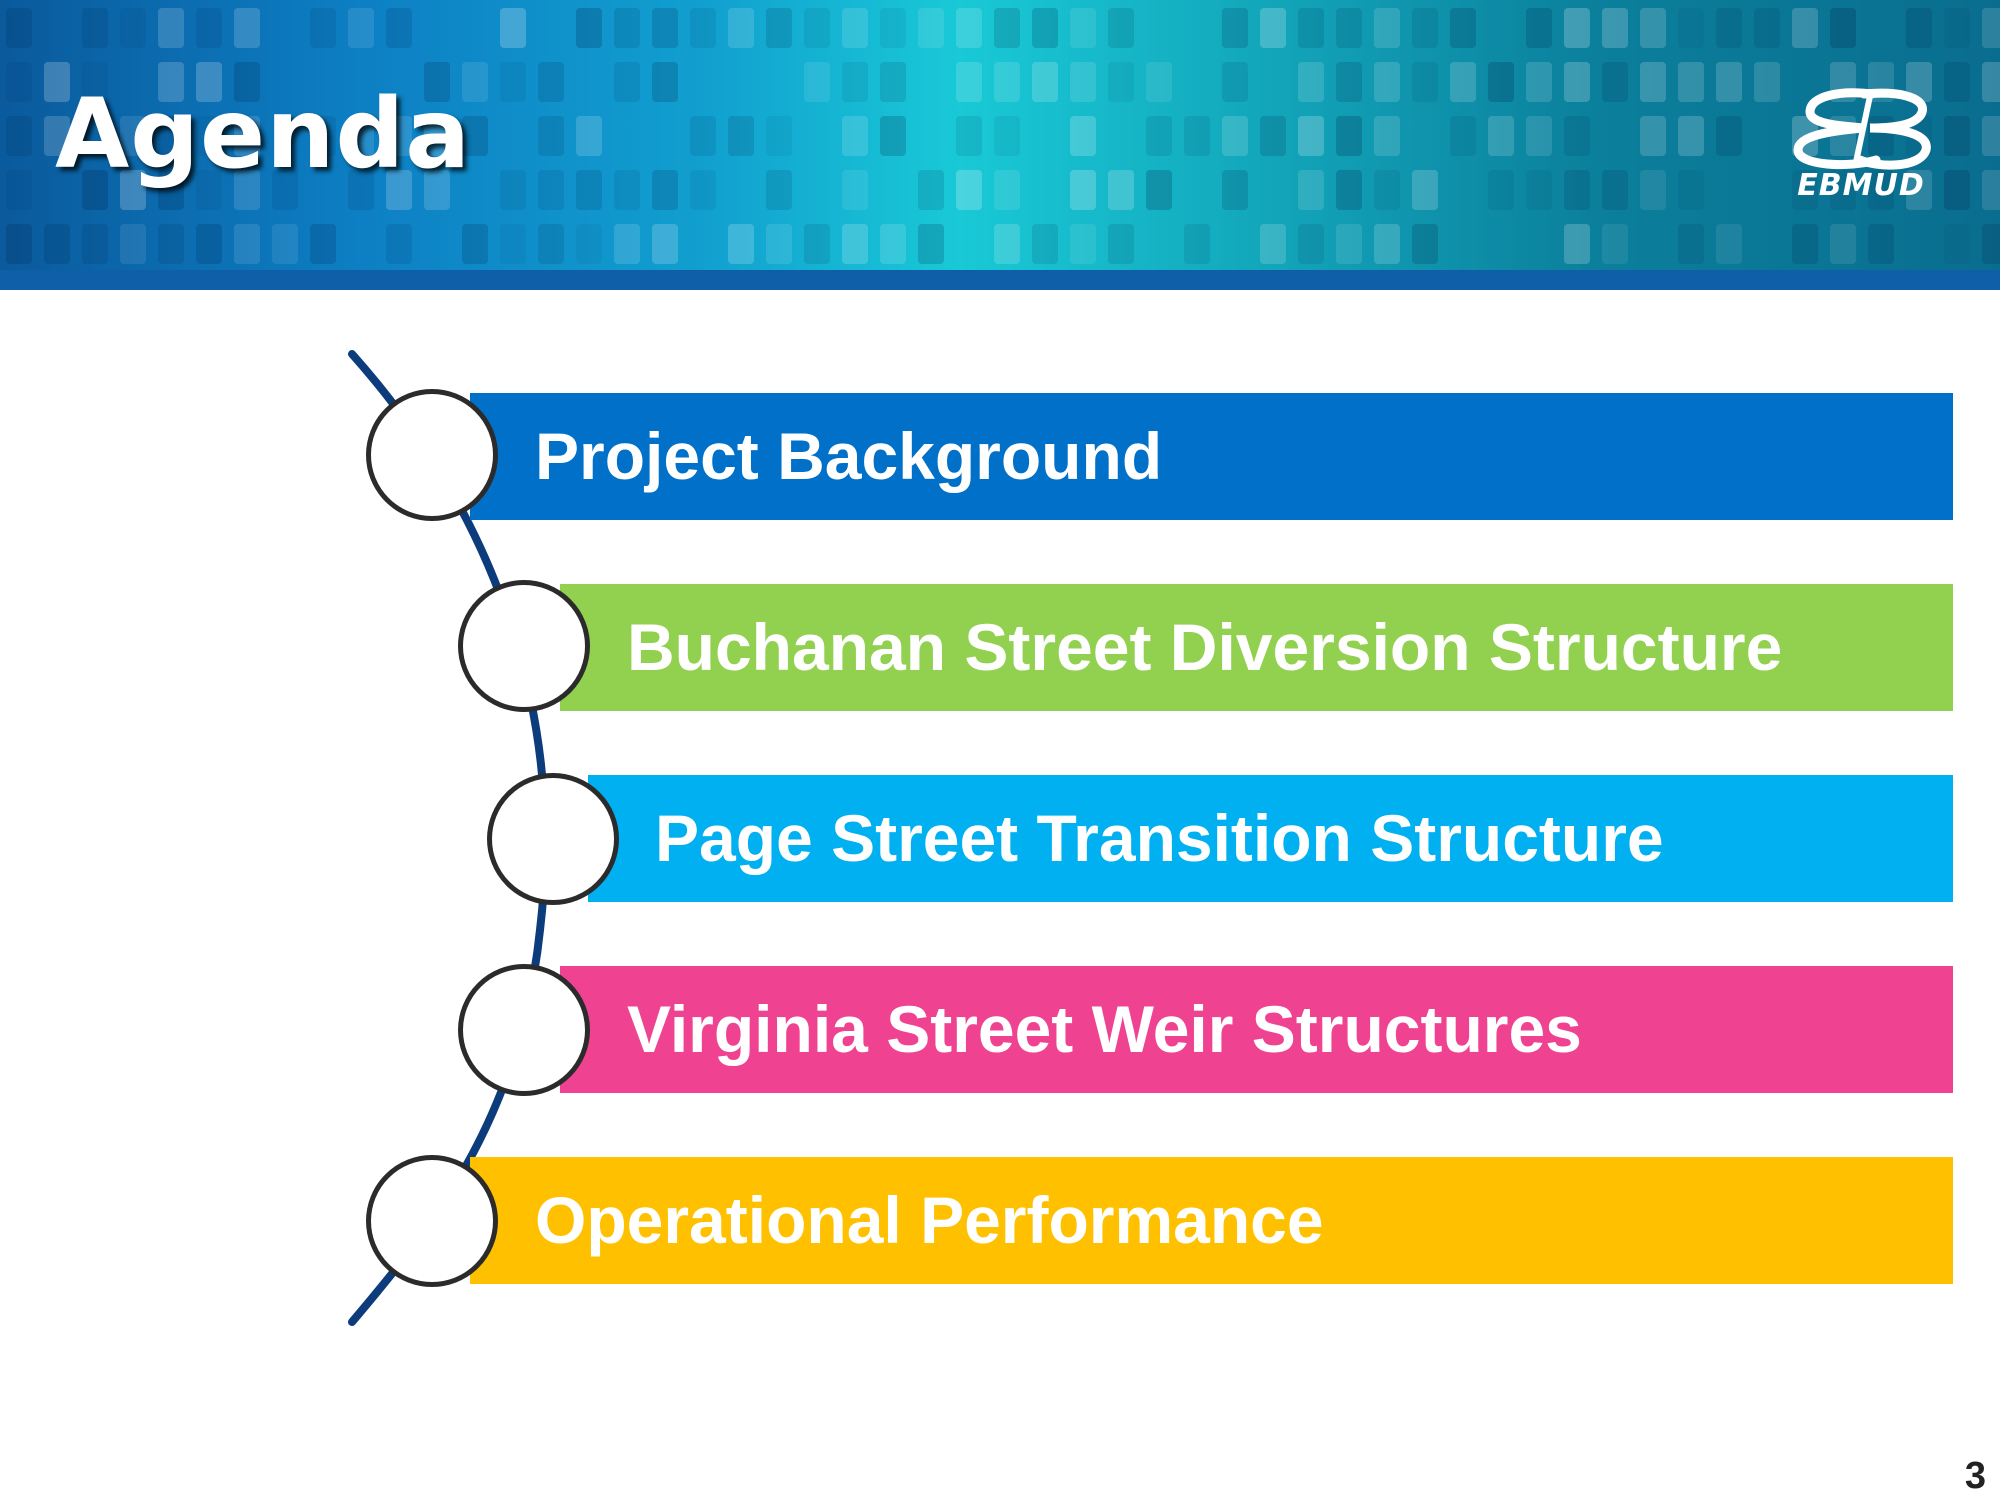 The height and width of the screenshot is (1500, 2000). I want to click on agenda-item-project-background: Project Background, so click(1211, 456).